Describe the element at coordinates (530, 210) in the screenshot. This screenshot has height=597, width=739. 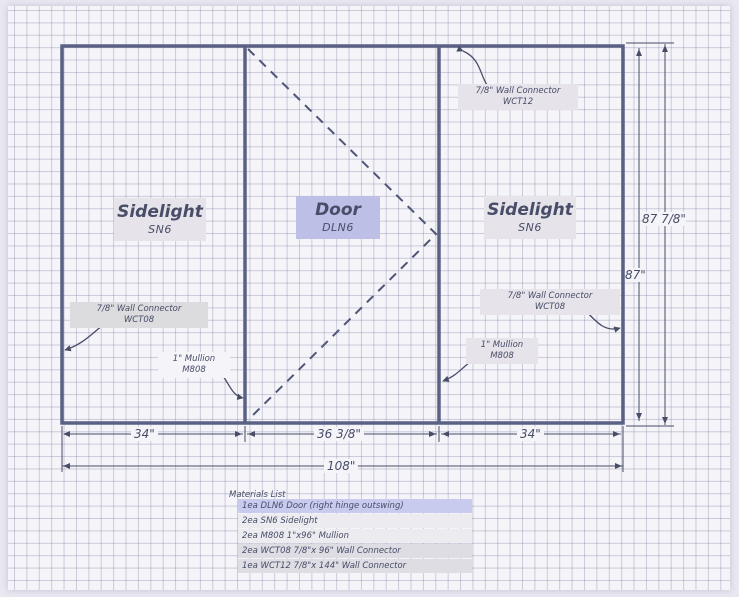
I see `right-sidelight-name: Sidelight` at that location.